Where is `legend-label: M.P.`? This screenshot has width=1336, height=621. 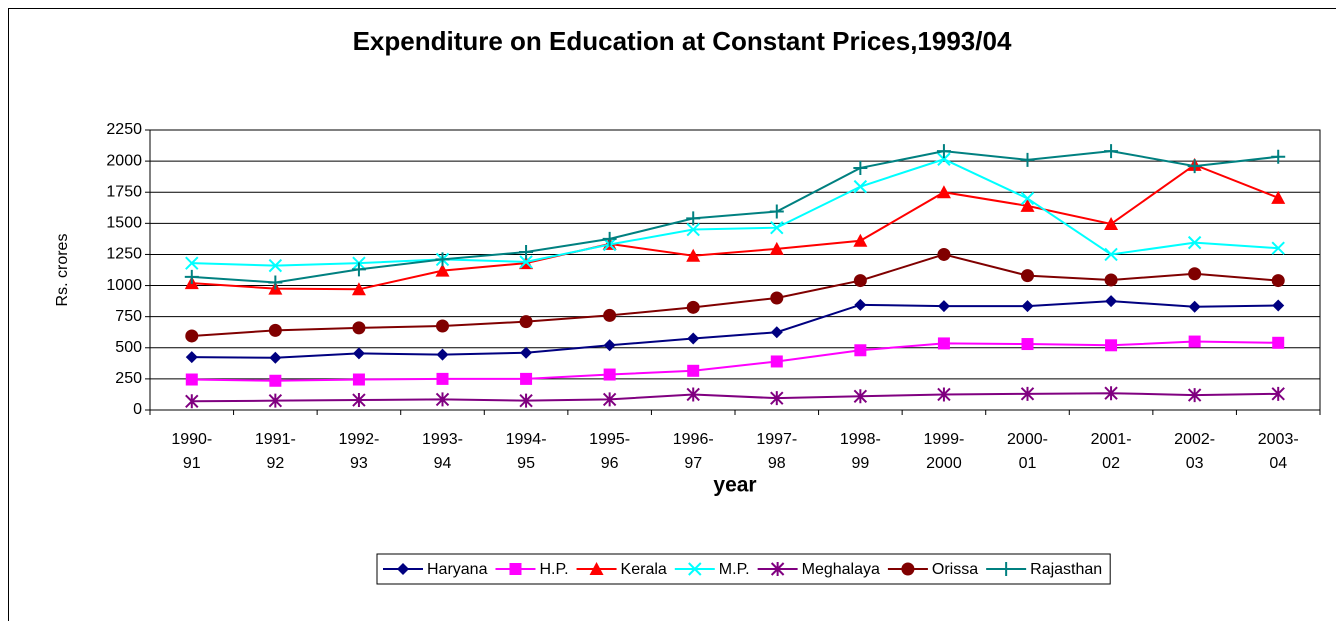 legend-label: M.P. is located at coordinates (734, 569).